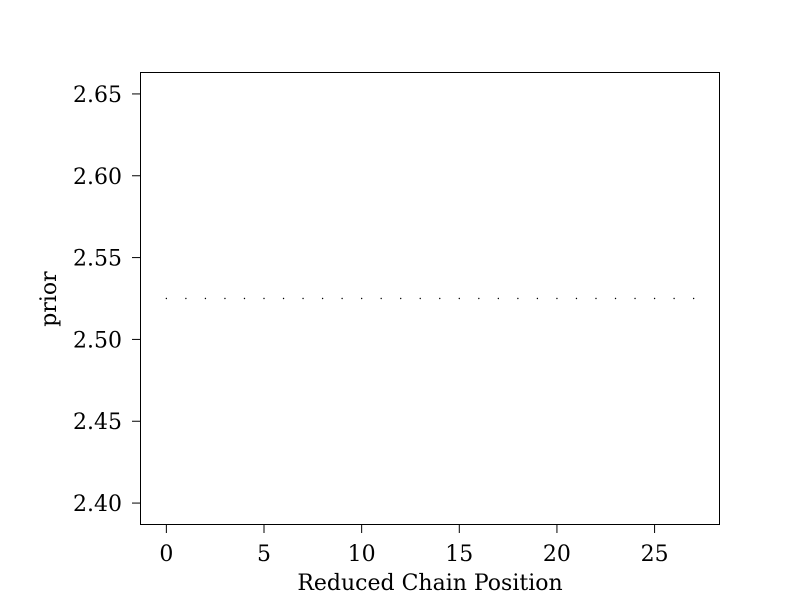 Image resolution: width=800 pixels, height=600 pixels. I want to click on y-tick-label: 2.40, so click(97, 504).